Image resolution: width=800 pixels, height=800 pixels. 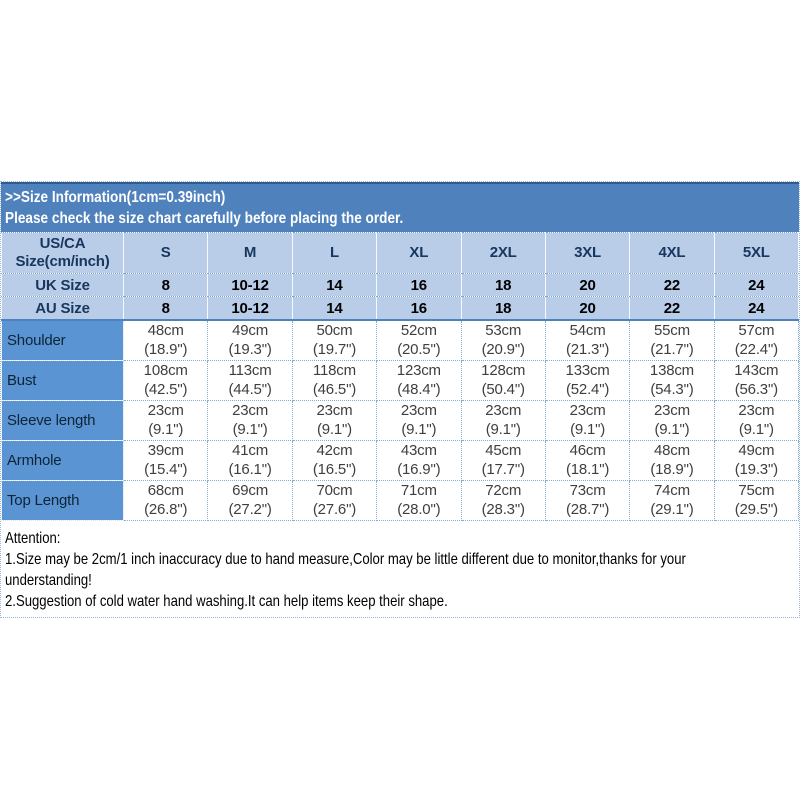 What do you see at coordinates (250, 380) in the screenshot?
I see `measurement-cell: 113cm (44.5")` at bounding box center [250, 380].